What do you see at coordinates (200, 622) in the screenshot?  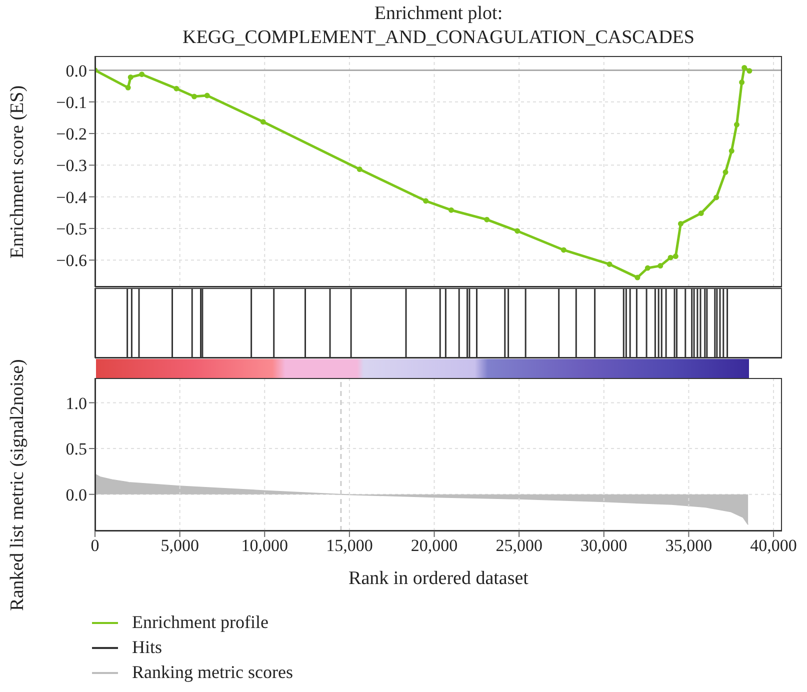 I see `legend-label: Enrichment profile` at bounding box center [200, 622].